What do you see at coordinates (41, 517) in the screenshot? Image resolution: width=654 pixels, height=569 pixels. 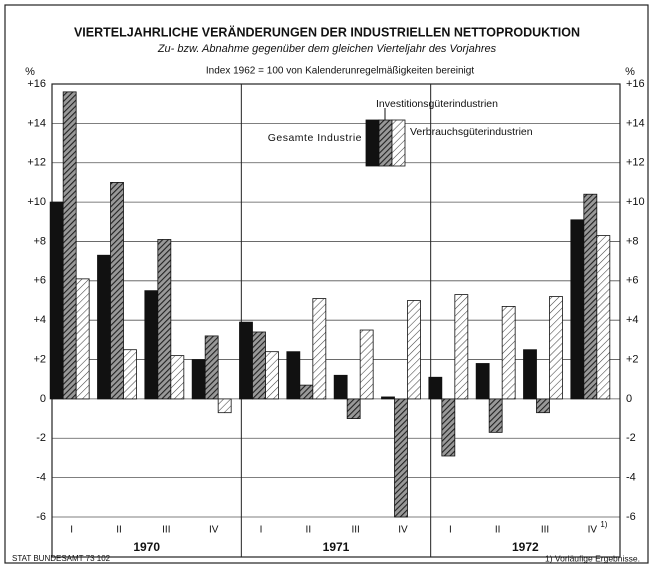 I see `y-tick-label: -6` at bounding box center [41, 517].